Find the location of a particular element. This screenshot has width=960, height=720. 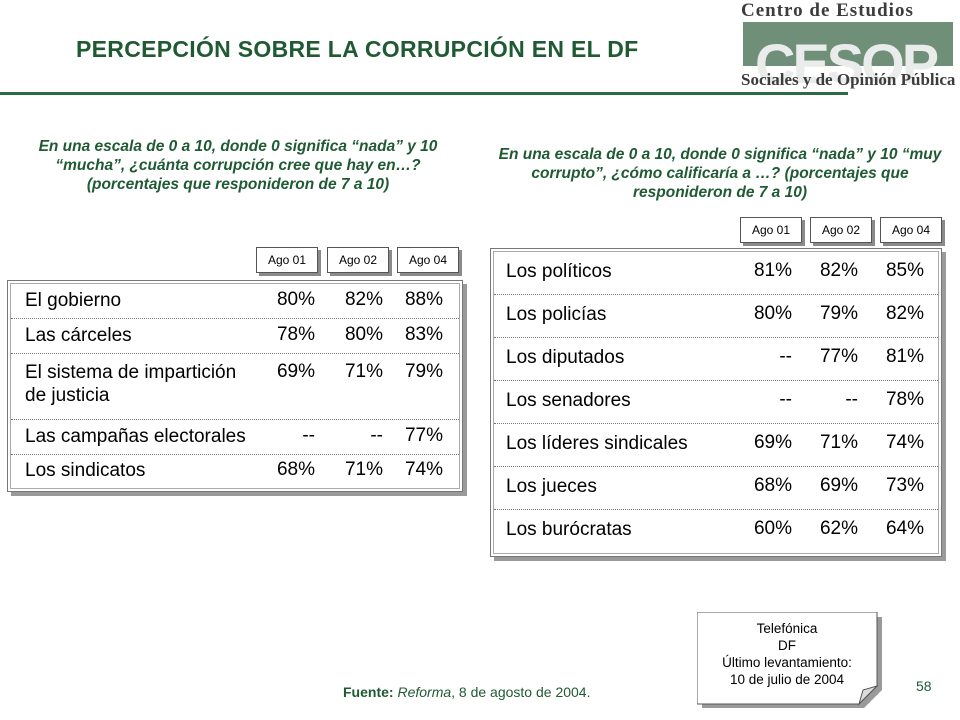

value-ago02: 62% is located at coordinates (838, 528).